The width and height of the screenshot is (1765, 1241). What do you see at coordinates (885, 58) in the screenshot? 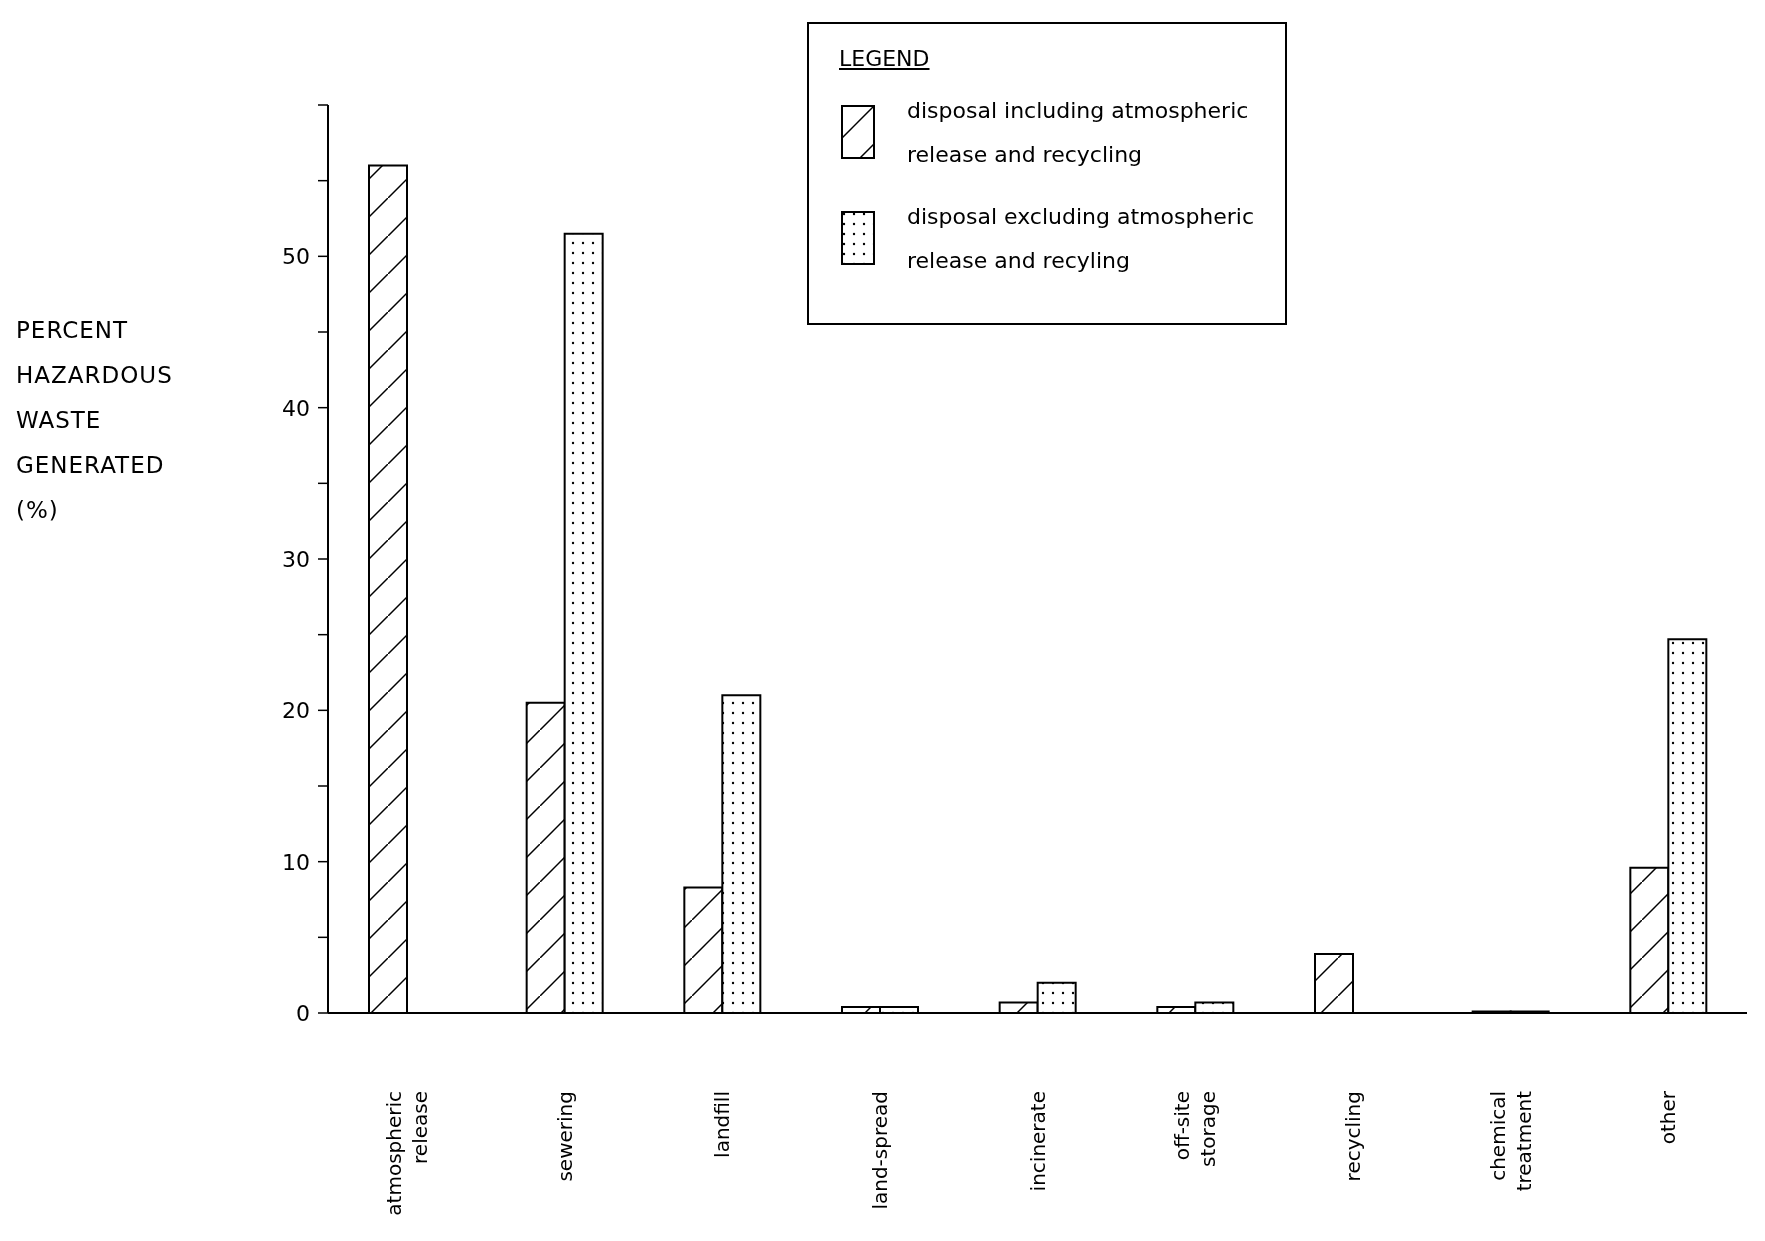
I see `legend-title: LEGEND` at bounding box center [885, 58].